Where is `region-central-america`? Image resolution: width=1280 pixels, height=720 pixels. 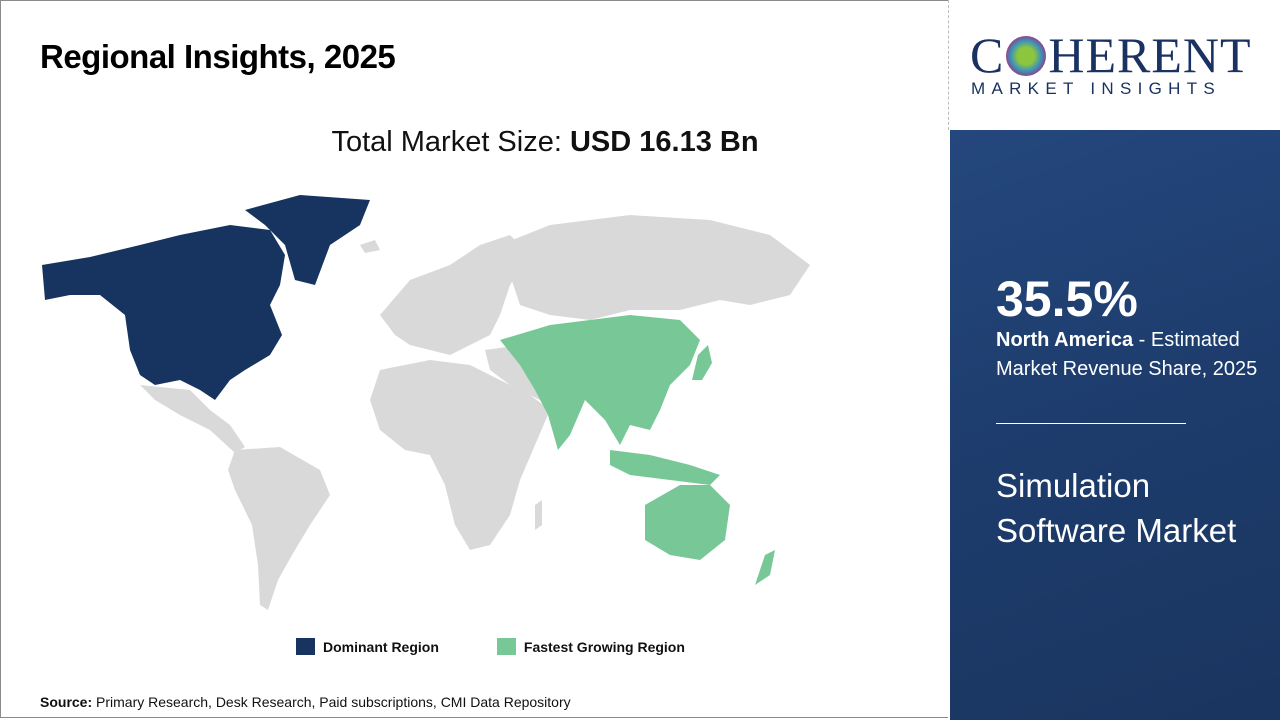
region-central-america is located at coordinates (192, 419).